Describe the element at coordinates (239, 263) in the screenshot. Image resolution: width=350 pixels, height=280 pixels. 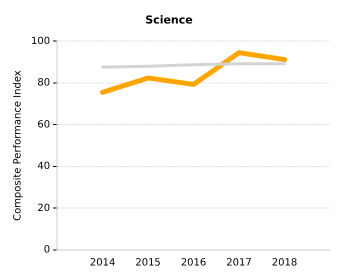
I see `x-tick-label: 2017` at that location.